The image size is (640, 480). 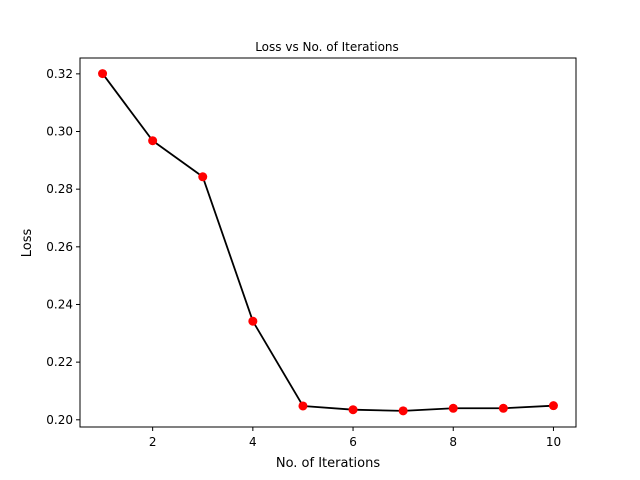 What do you see at coordinates (453, 442) in the screenshot?
I see `x-tick-label: 8` at bounding box center [453, 442].